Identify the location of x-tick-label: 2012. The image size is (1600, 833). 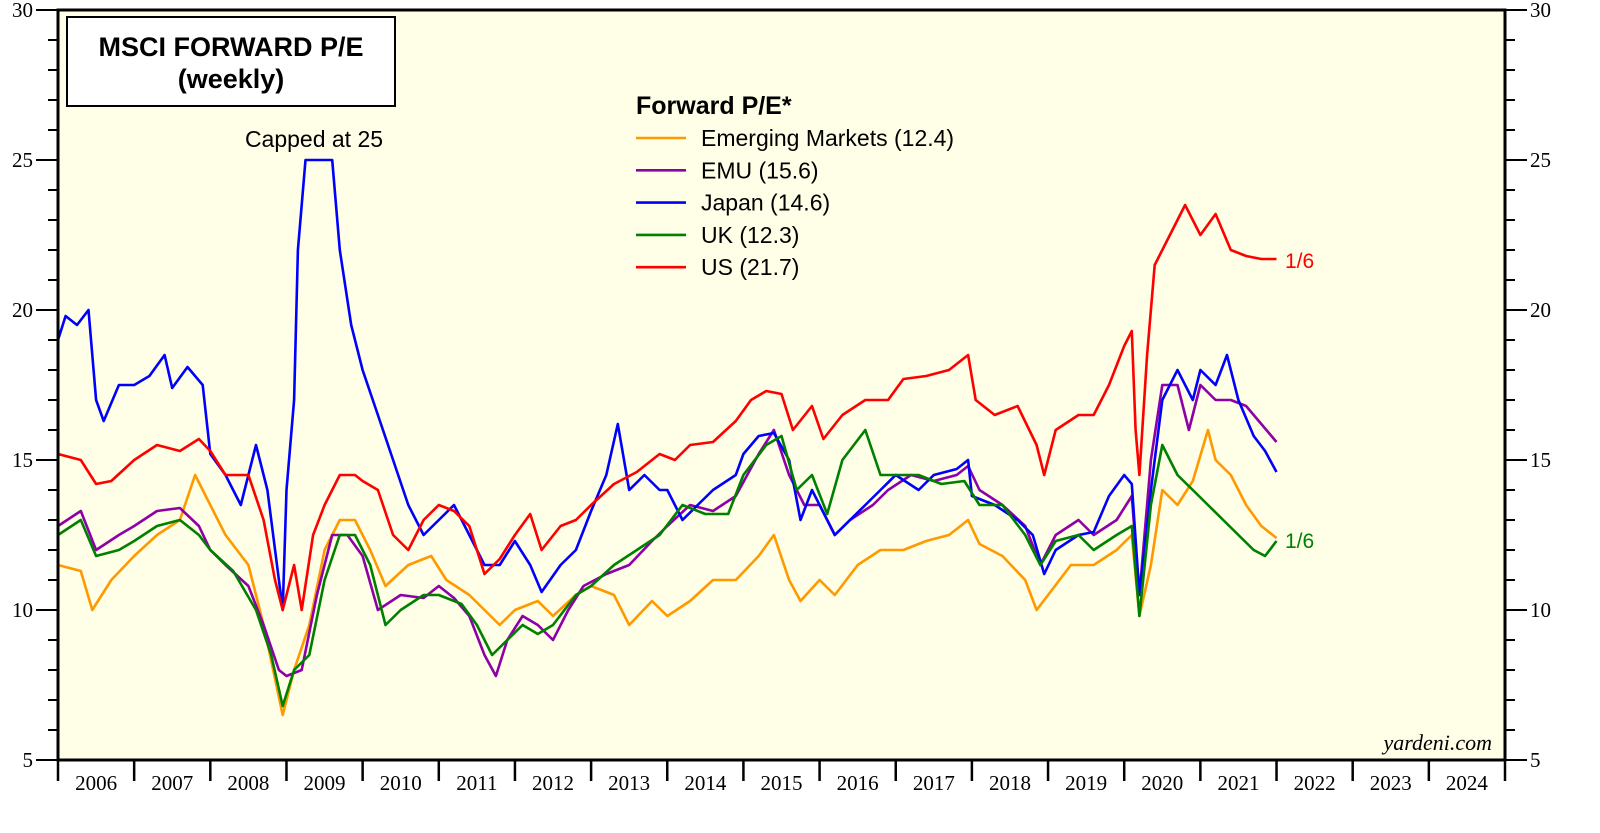
(553, 783).